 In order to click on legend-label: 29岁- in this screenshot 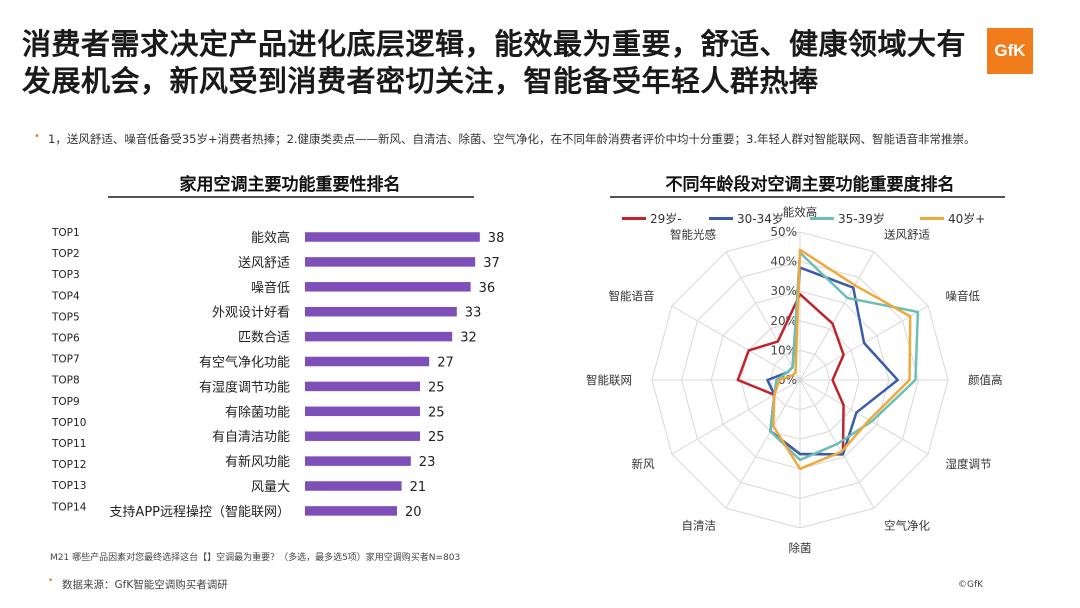, I will do `click(666, 219)`.